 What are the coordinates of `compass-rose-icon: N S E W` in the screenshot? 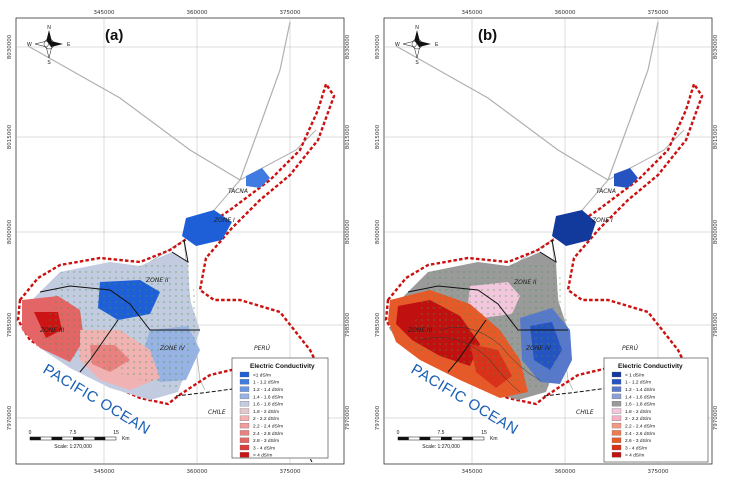 It's located at (49, 45).